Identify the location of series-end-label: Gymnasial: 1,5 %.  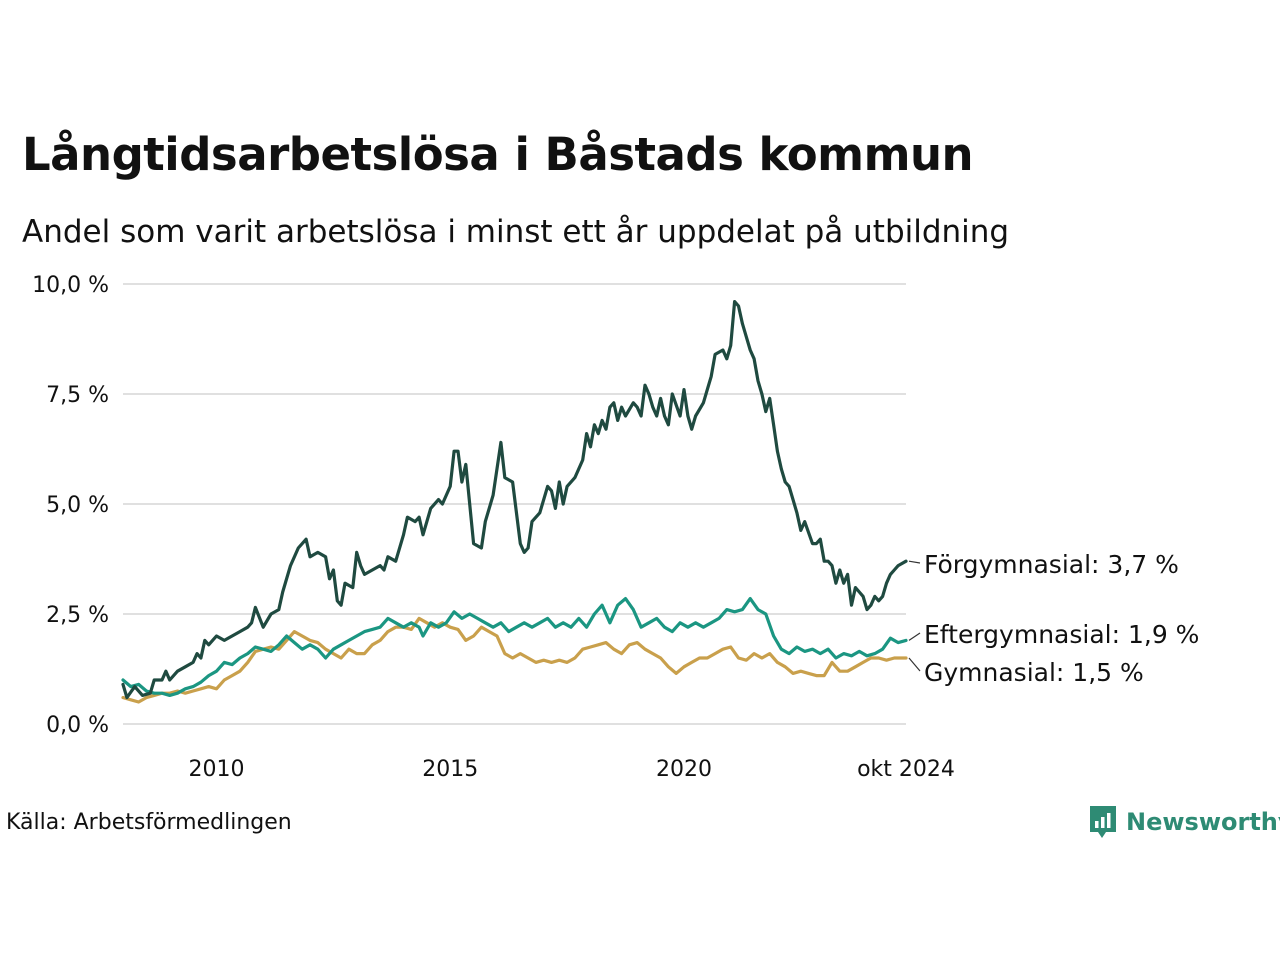
(1034, 672).